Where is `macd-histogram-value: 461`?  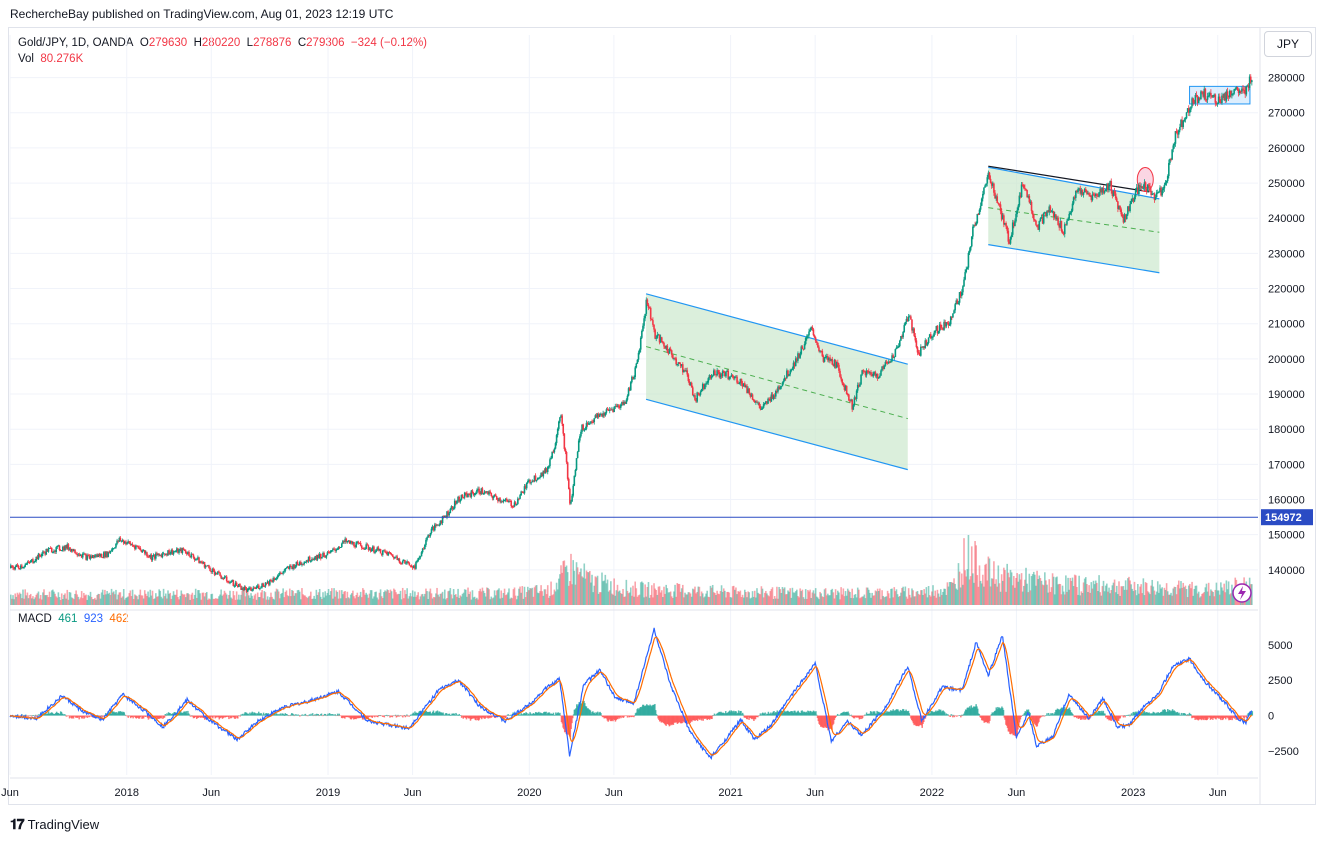 macd-histogram-value: 461 is located at coordinates (68, 619).